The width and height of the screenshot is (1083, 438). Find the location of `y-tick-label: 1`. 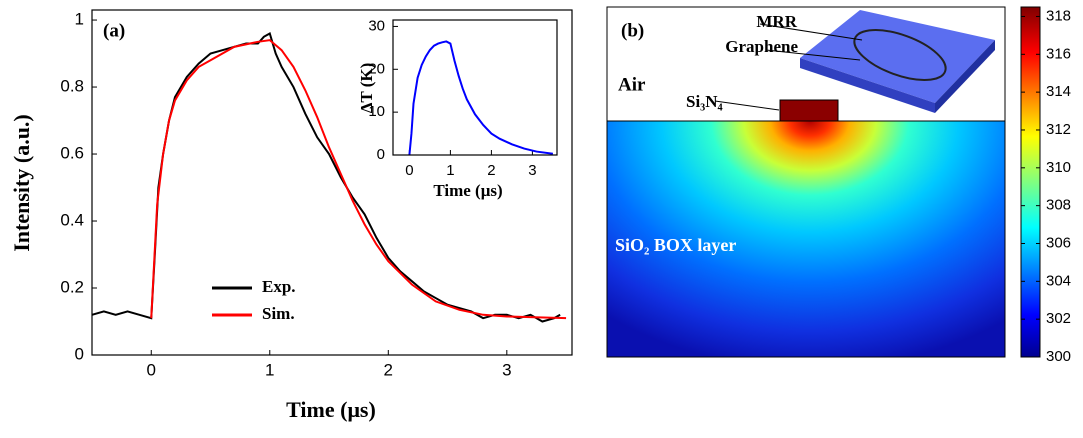

y-tick-label: 1 is located at coordinates (79, 19).